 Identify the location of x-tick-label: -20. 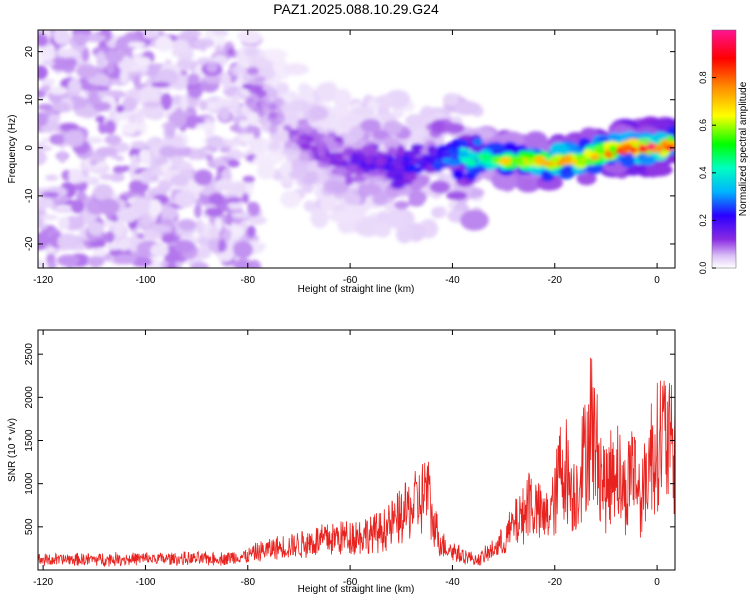
(555, 280).